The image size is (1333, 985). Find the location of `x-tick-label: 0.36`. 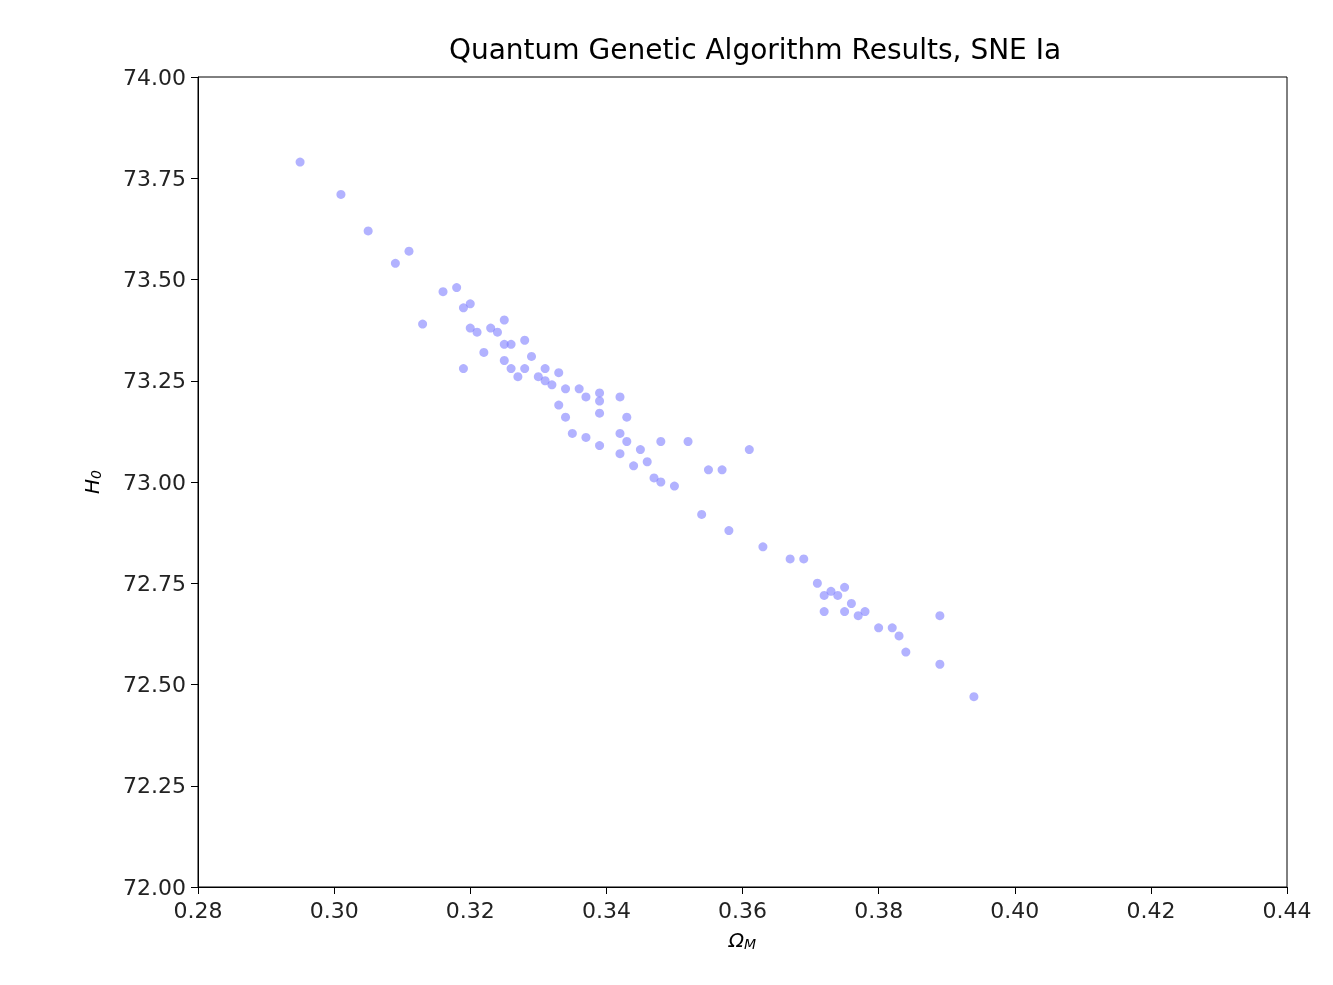

x-tick-label: 0.36 is located at coordinates (742, 910).